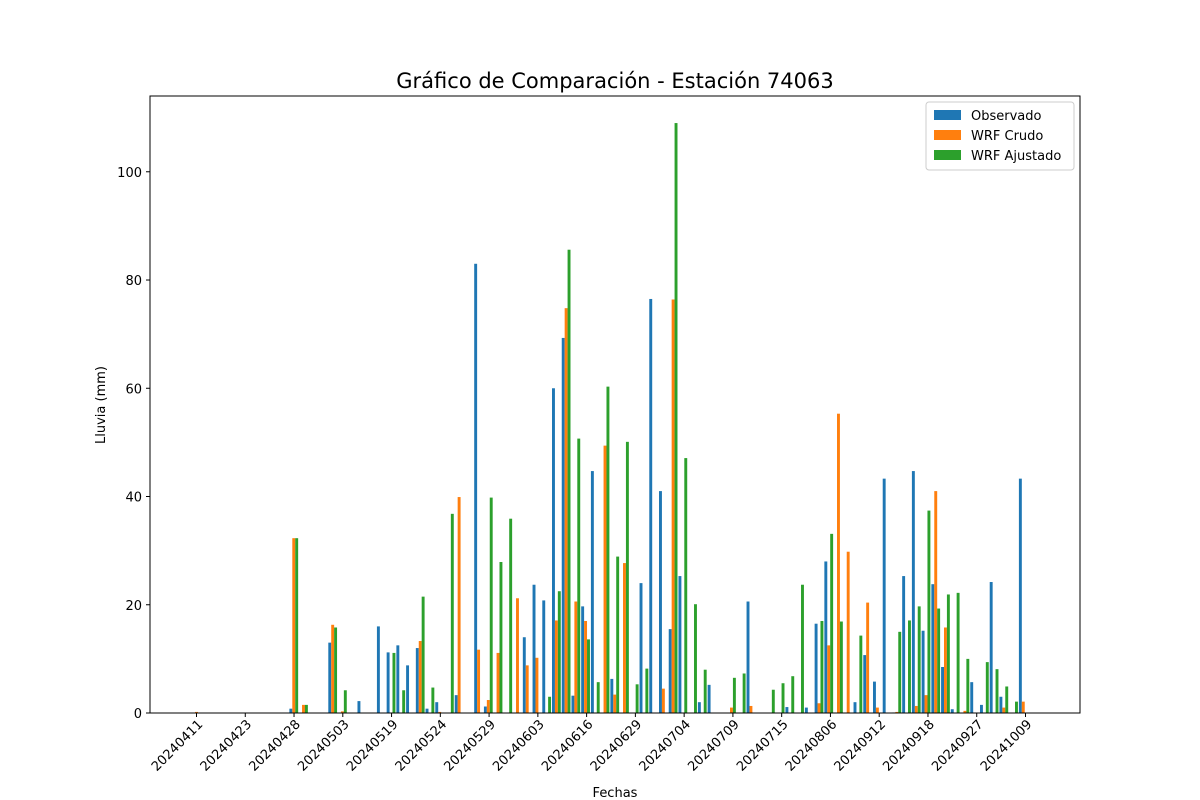 Image resolution: width=1200 pixels, height=800 pixels. What do you see at coordinates (665, 745) in the screenshot?
I see `x-tick-label-10: 20240704` at bounding box center [665, 745].